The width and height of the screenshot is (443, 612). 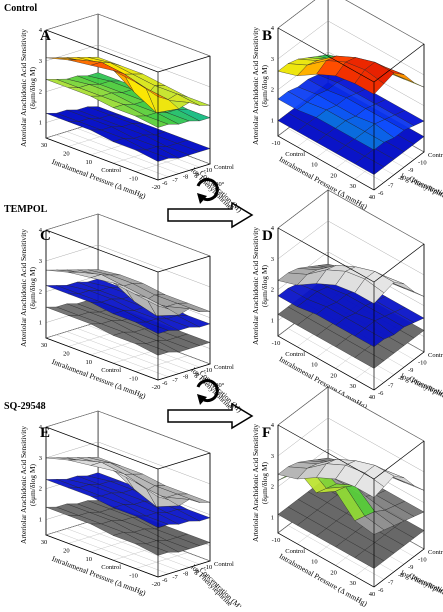 I want to click on panel-letter: B, so click(x=267, y=36).